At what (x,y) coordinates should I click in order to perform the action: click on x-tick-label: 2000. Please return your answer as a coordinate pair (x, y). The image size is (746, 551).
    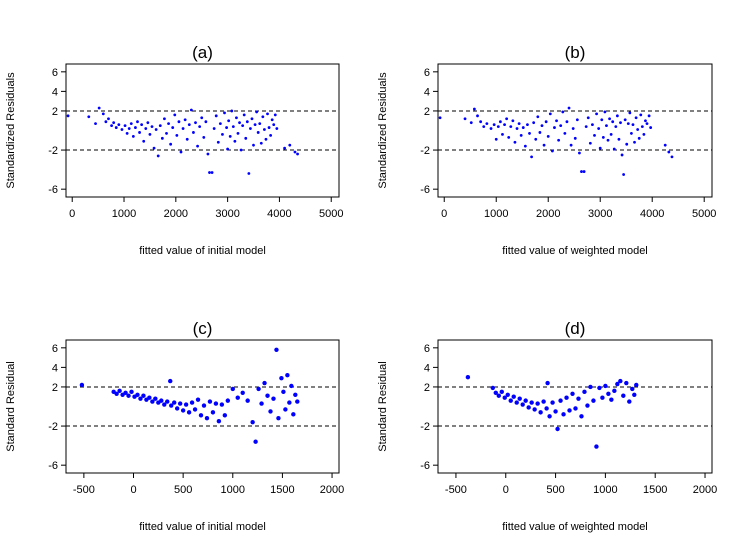
    Looking at the image, I should click on (332, 490).